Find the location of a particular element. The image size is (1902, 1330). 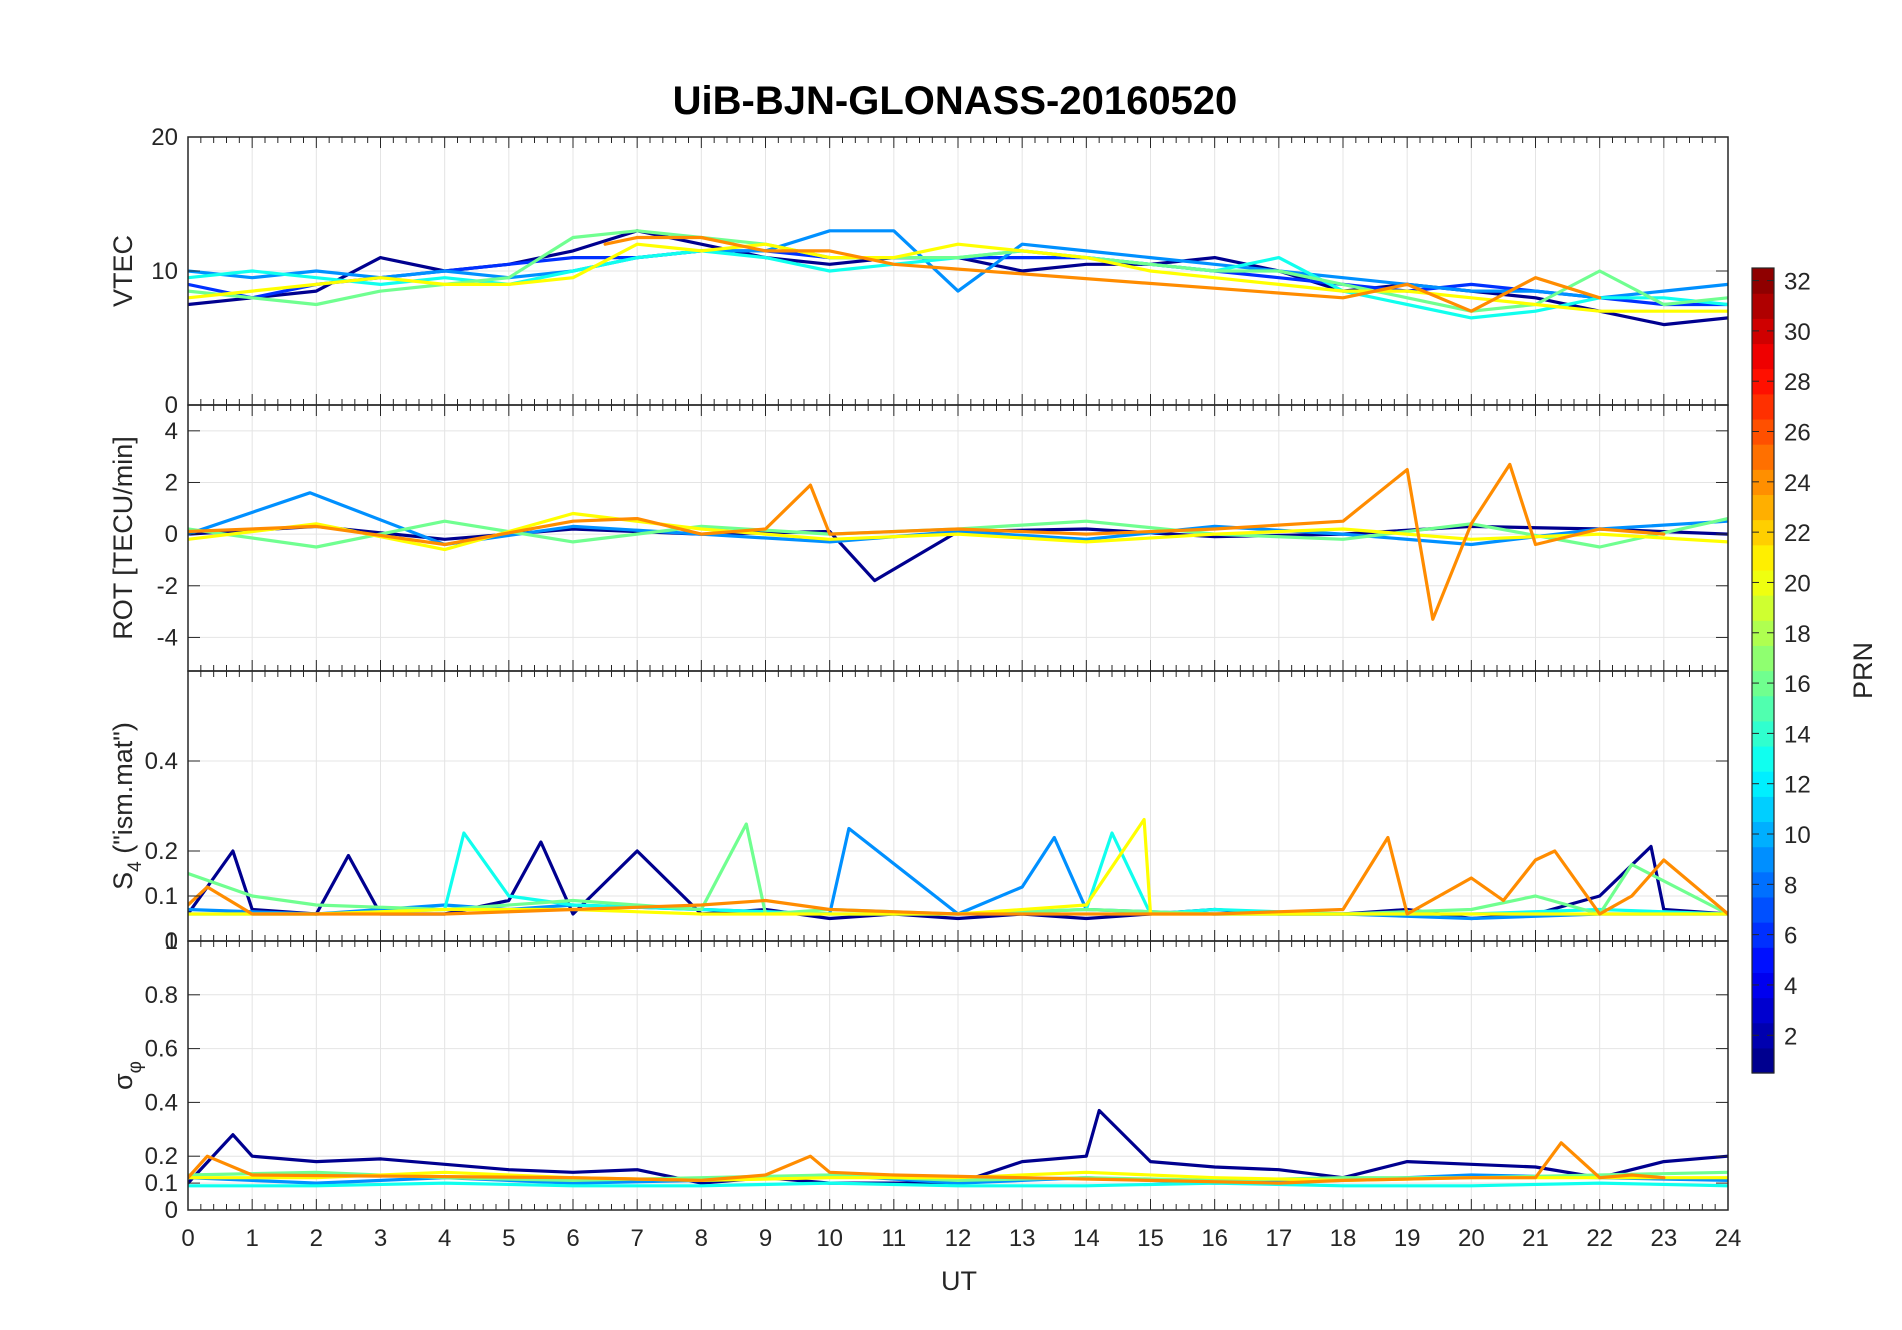

colorbar-tick-label: 14 is located at coordinates (1797, 734).